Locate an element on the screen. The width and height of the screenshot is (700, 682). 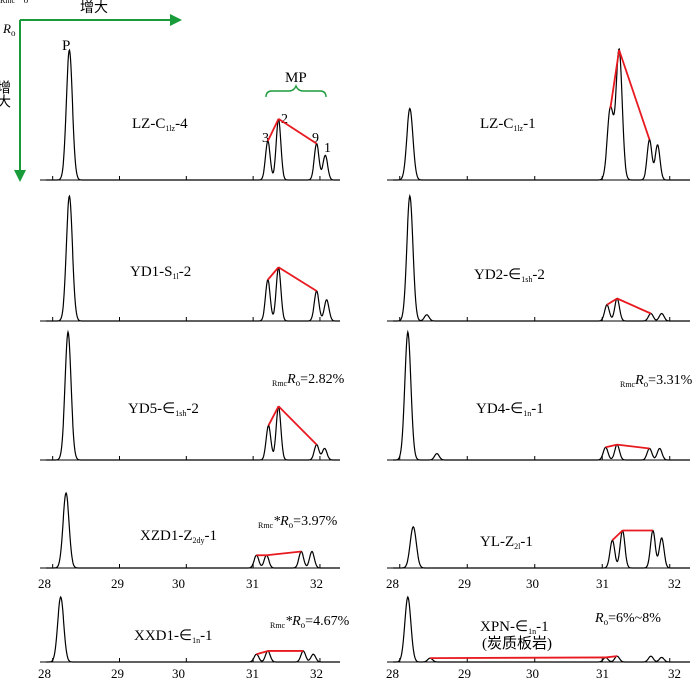
panel-XZD1-Z2dy-1: XZD1-Z2dy-1 Rmc*Ro=3.97% is located at coordinates (190, 530).